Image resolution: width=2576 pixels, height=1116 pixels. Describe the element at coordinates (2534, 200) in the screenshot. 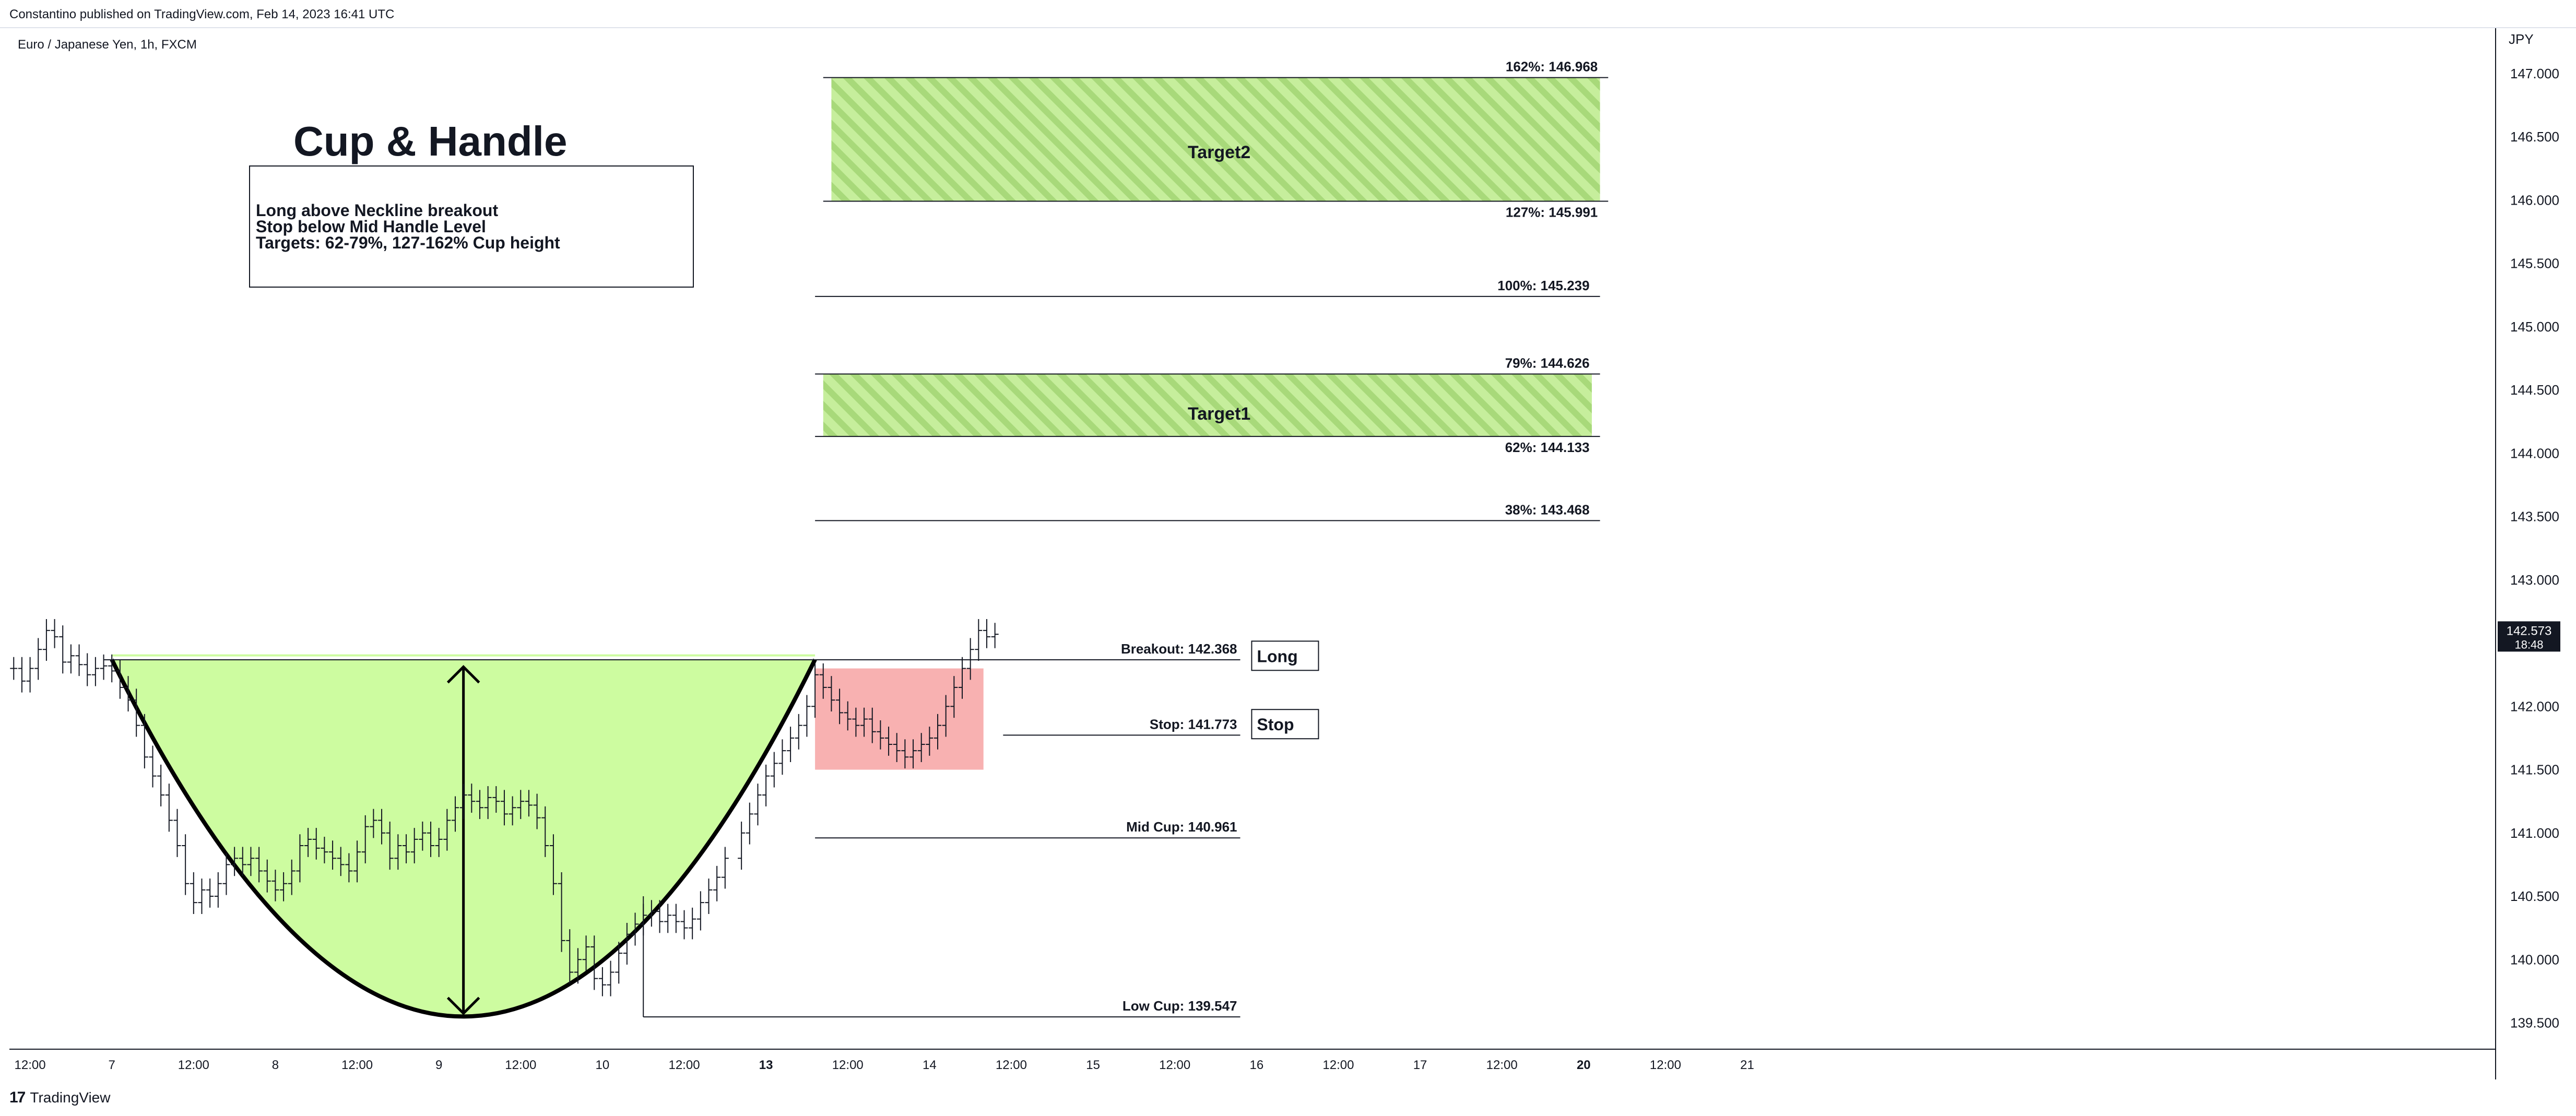

I see `y-tick-label: 146.000` at that location.